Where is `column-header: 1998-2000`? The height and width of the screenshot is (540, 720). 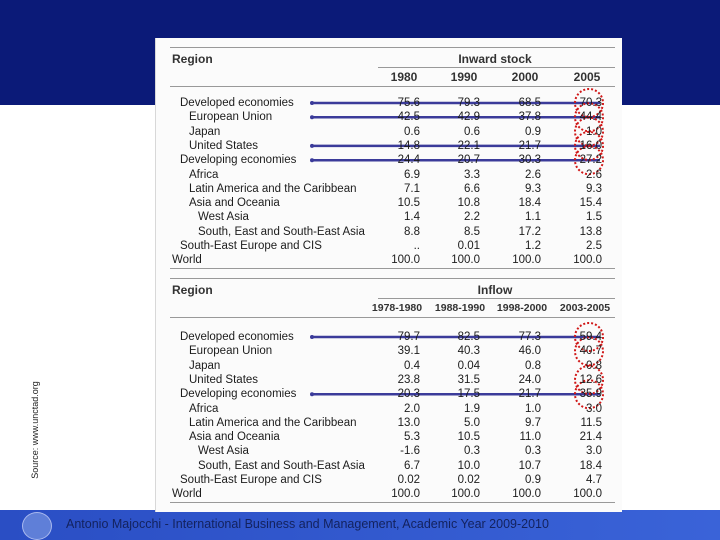 column-header: 1998-2000 is located at coordinates (522, 308).